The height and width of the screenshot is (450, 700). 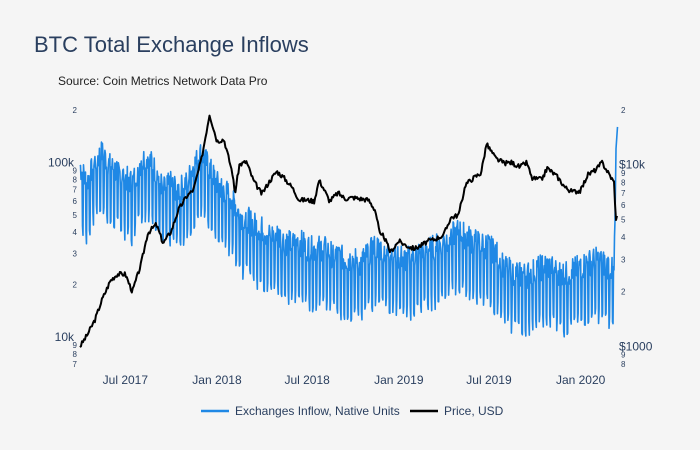 What do you see at coordinates (307, 380) in the screenshot?
I see `x-tick-label: Jul 2018` at bounding box center [307, 380].